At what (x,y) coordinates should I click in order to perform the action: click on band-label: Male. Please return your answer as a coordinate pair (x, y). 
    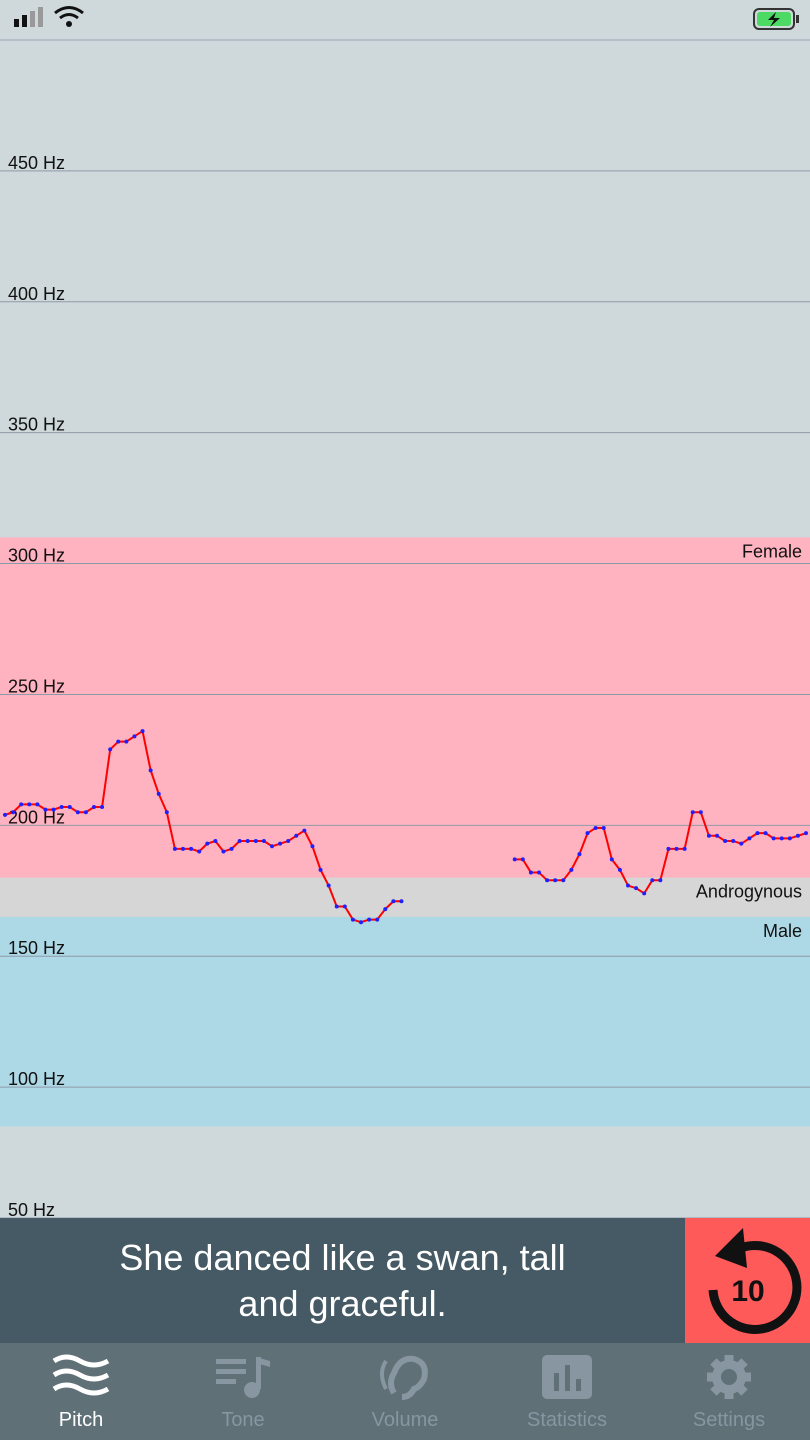
    Looking at the image, I should click on (782, 931).